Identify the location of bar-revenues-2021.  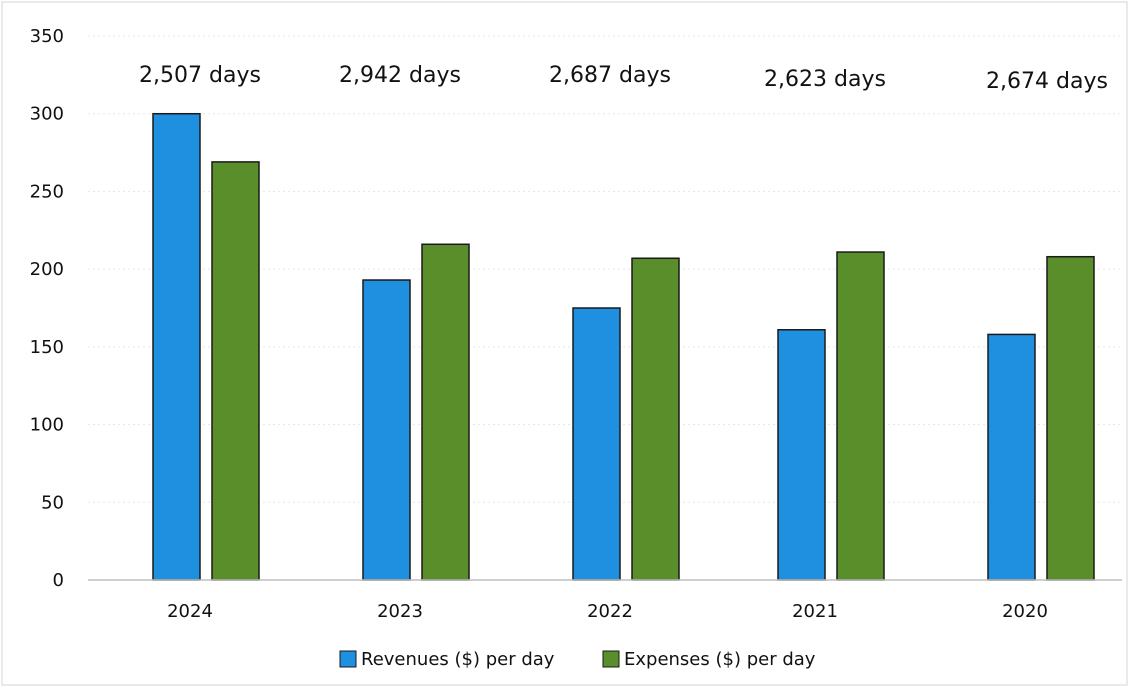
(801, 455).